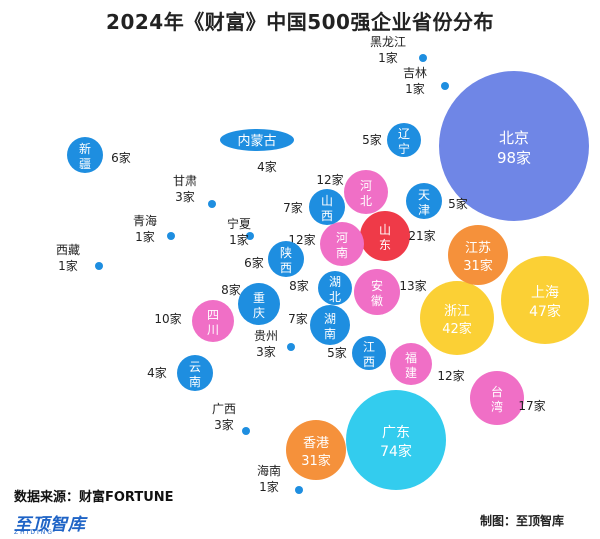 The height and width of the screenshot is (539, 600). Describe the element at coordinates (545, 311) in the screenshot. I see `bubble-value-label: 47家` at that location.